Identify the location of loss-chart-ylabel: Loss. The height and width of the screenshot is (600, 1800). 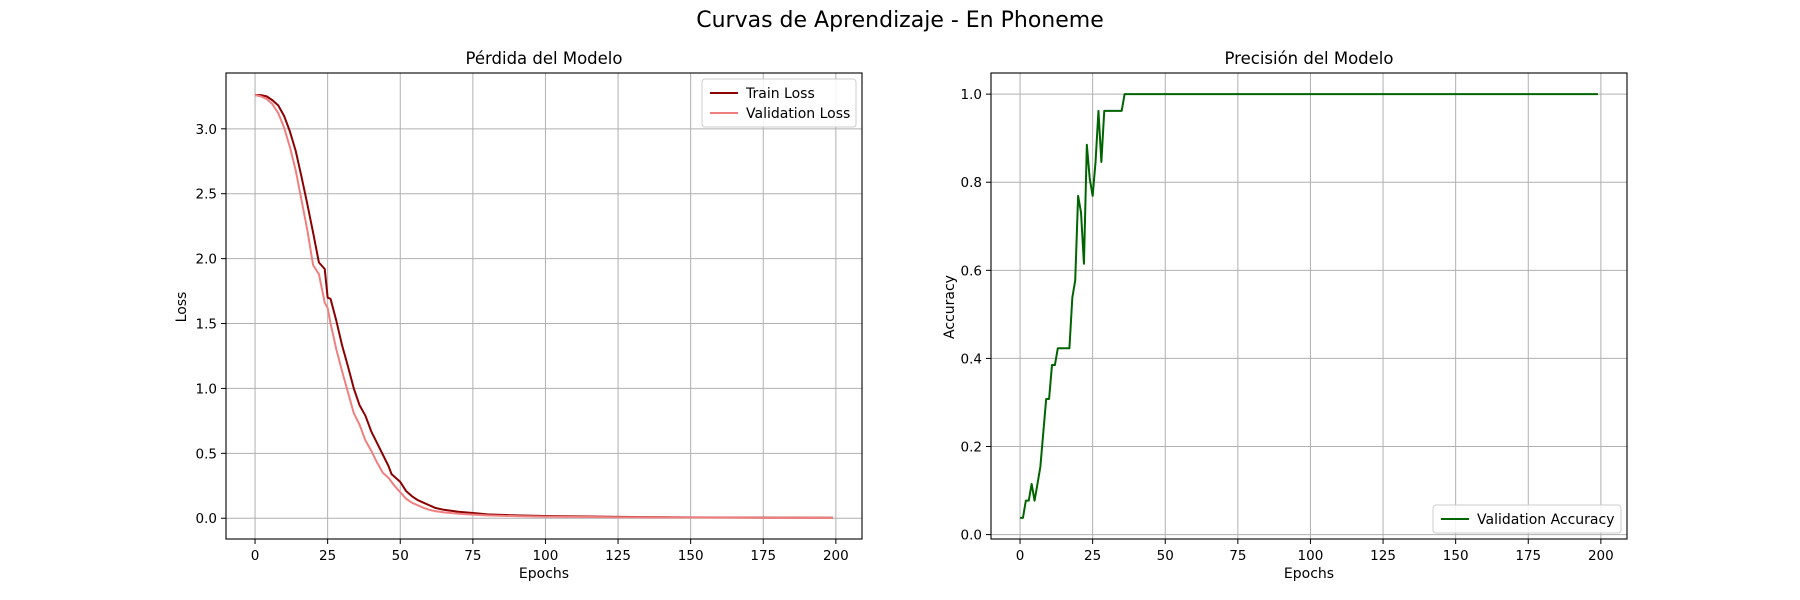
(182, 307).